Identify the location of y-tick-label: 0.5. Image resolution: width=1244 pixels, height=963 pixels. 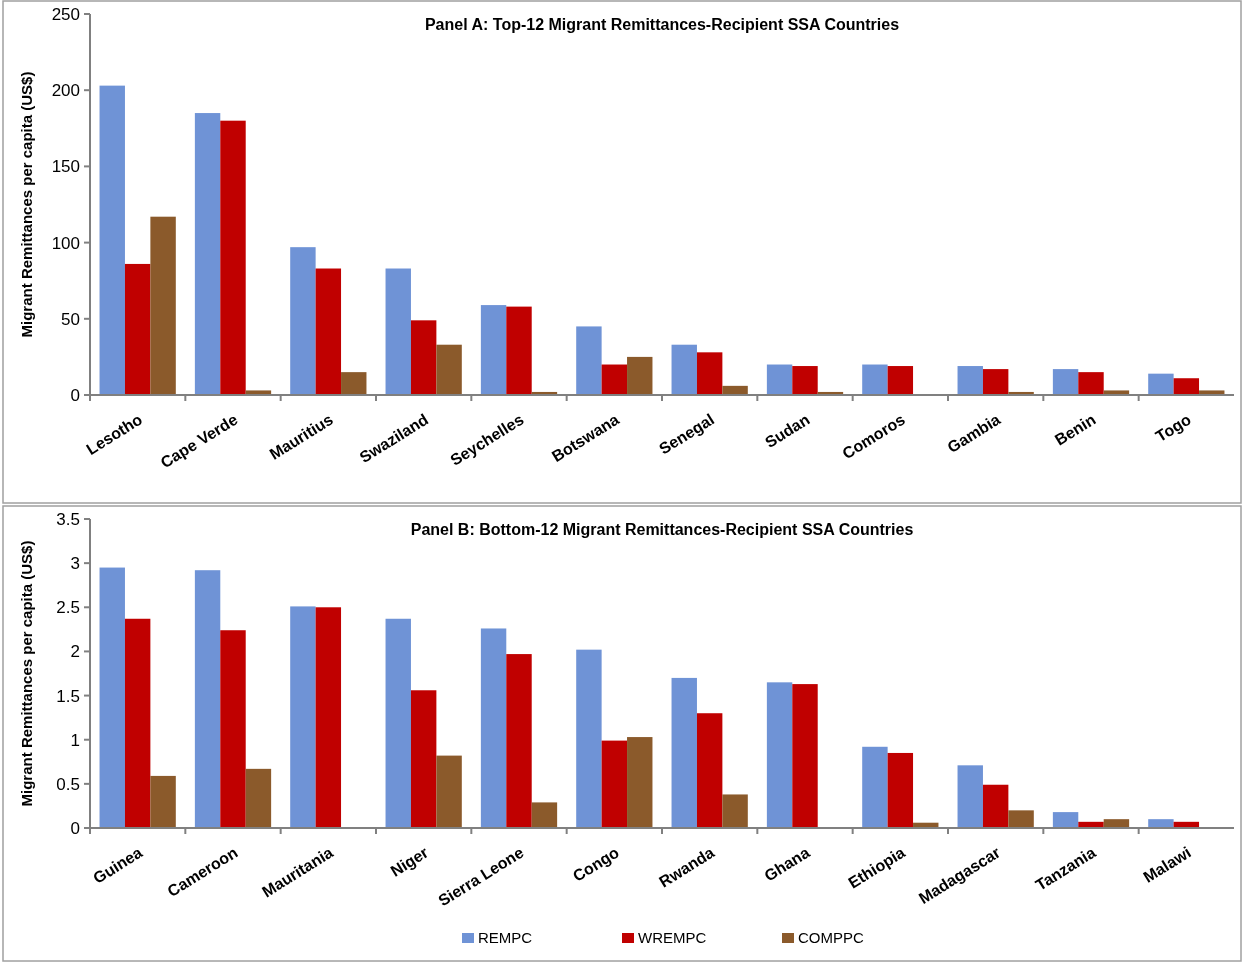
(68, 784).